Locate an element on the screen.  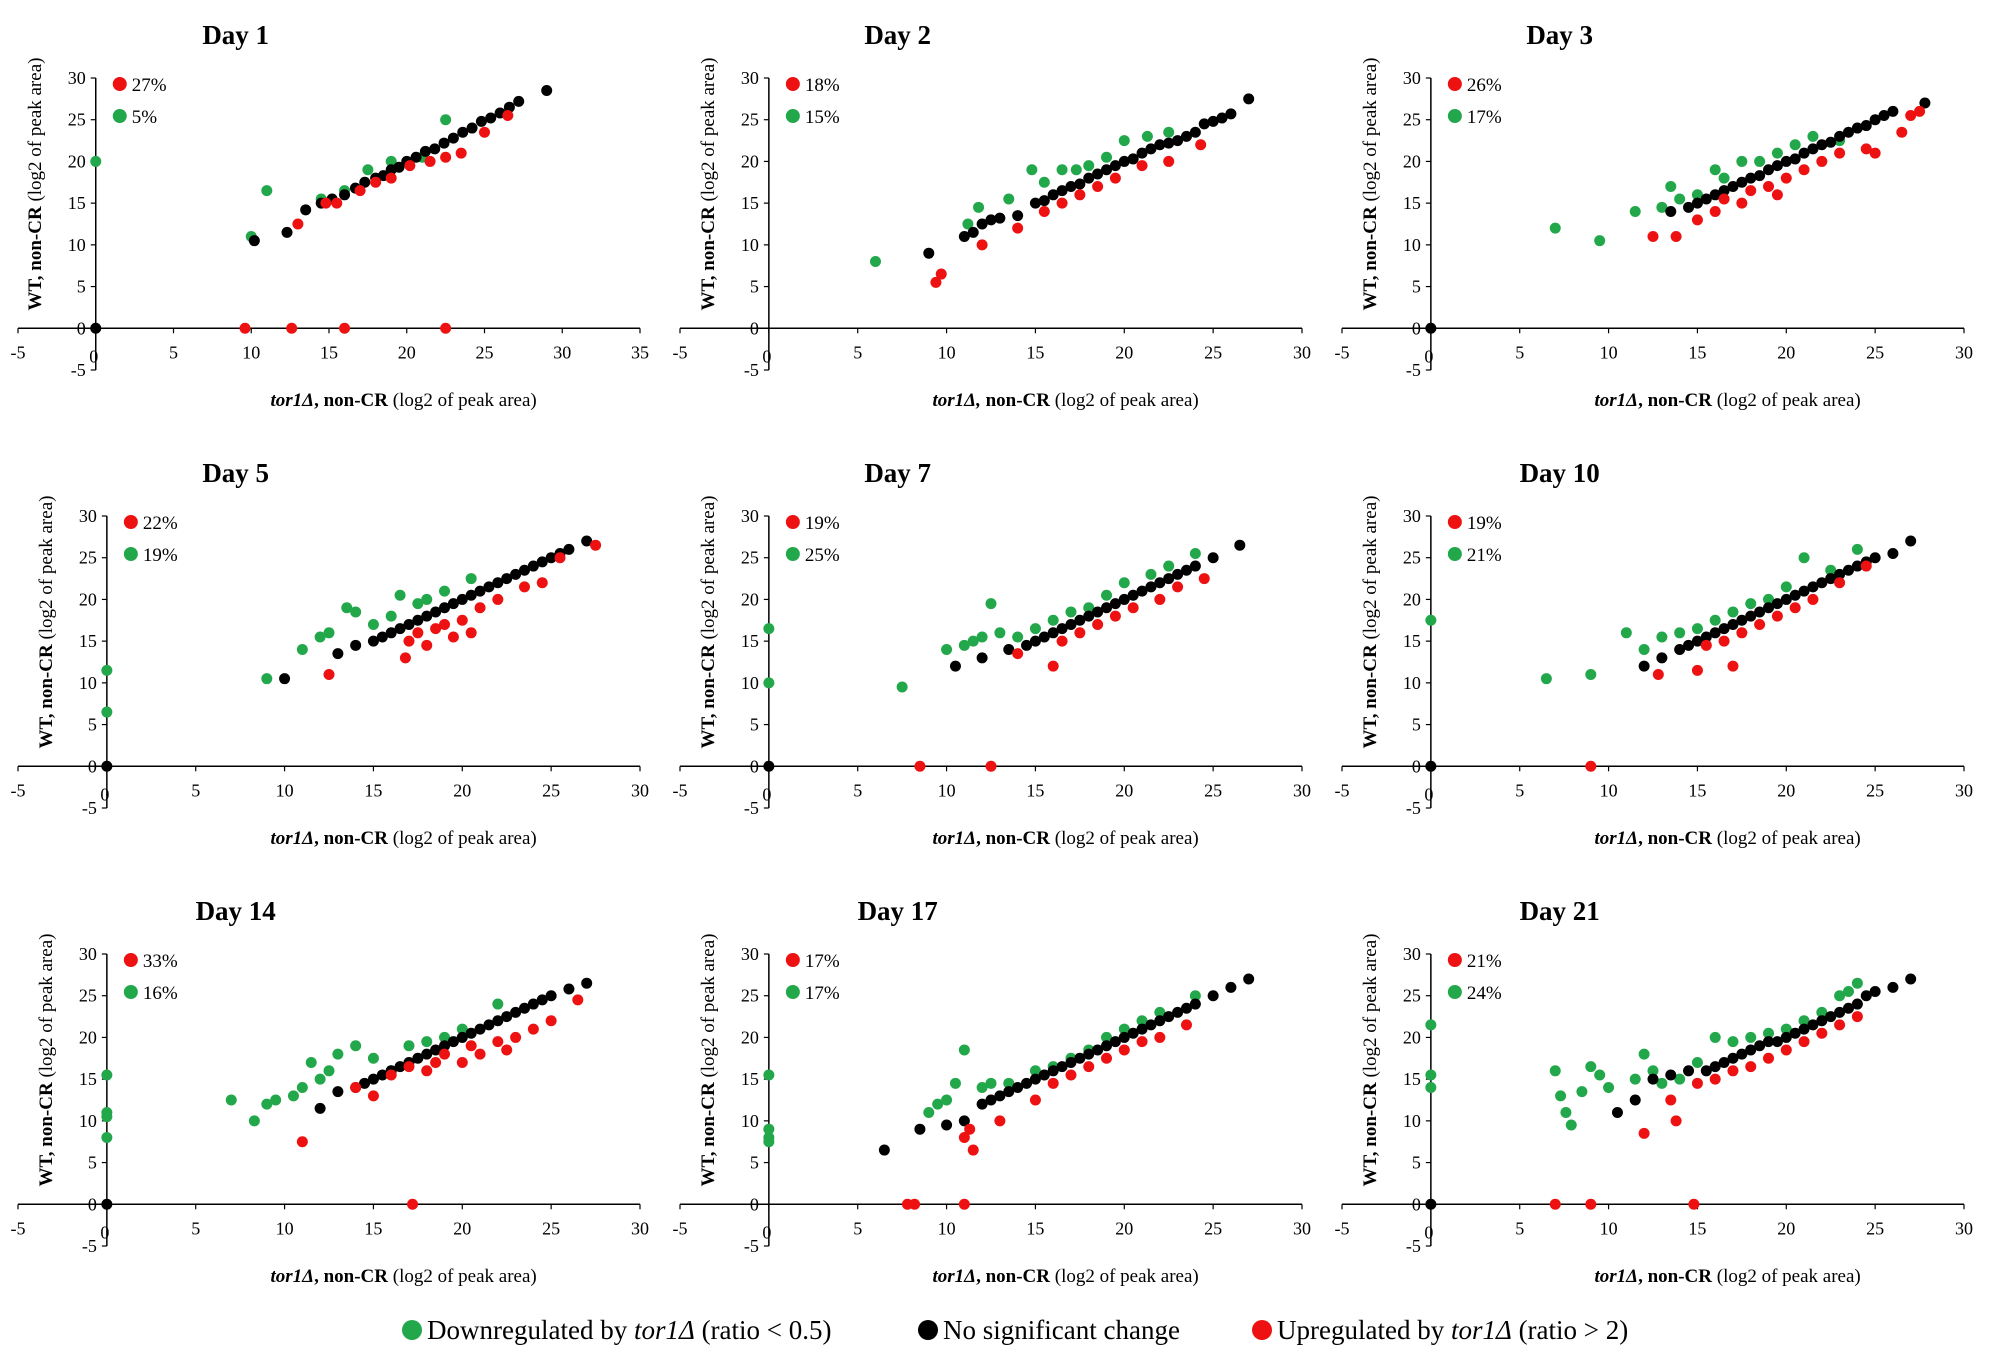
y-tick-label: -5 is located at coordinates (89, 1246).